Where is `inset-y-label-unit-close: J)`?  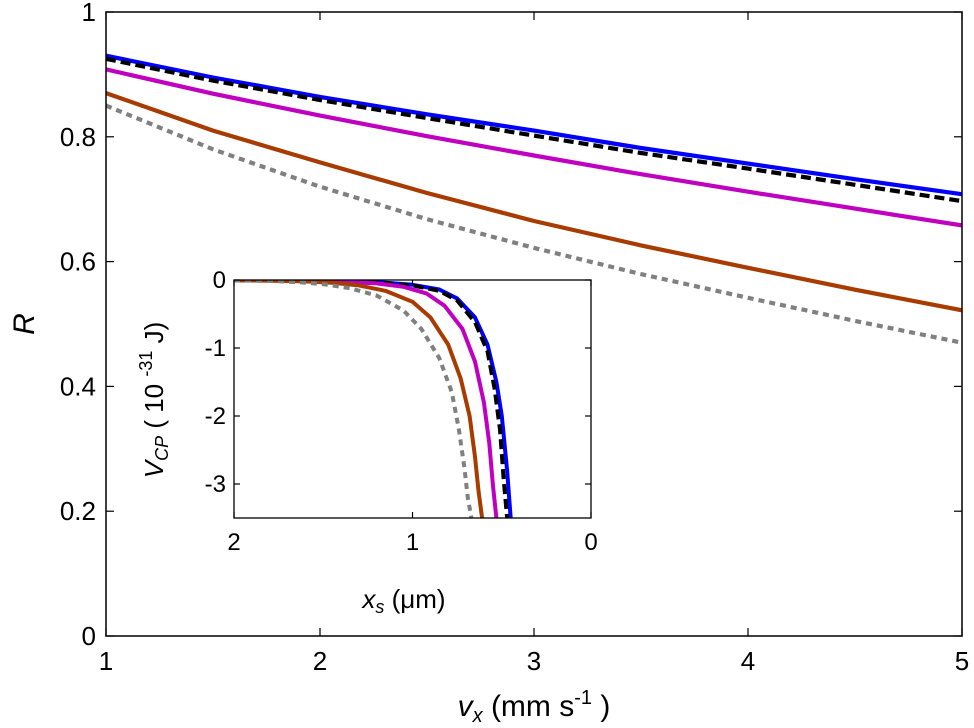 inset-y-label-unit-close: J) is located at coordinates (154, 336).